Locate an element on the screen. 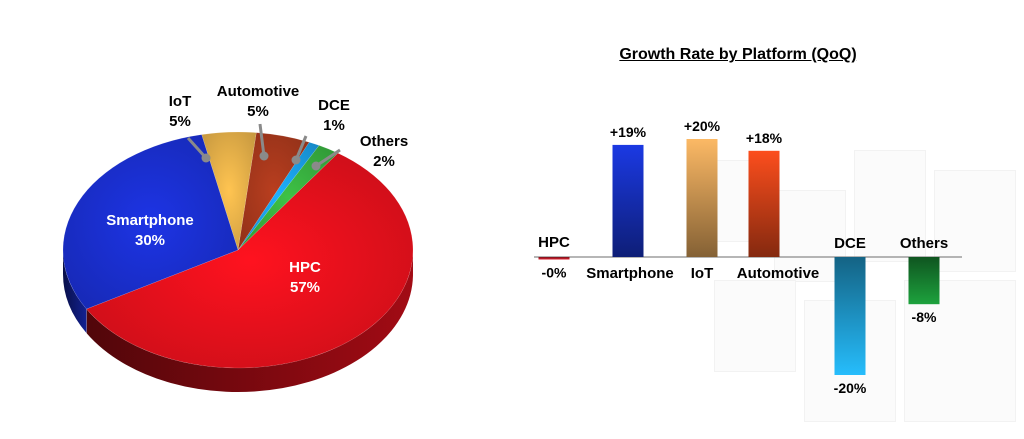 Image resolution: width=1024 pixels, height=439 pixels. pie-label-others: Others is located at coordinates (384, 141).